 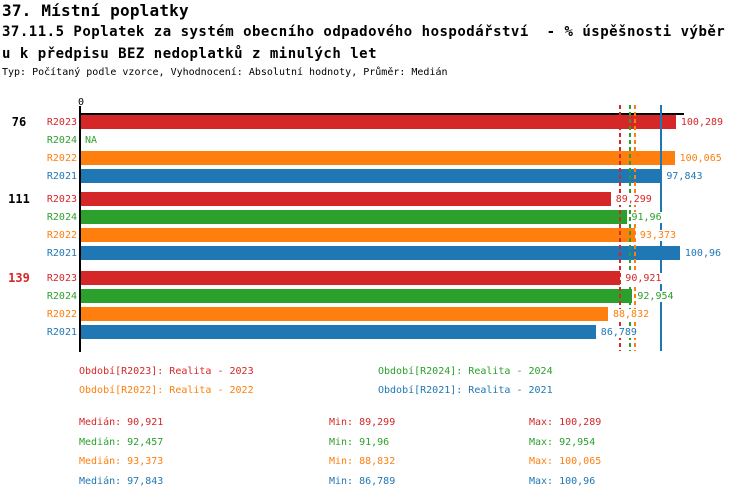 I want to click on legend-item: Období[R2024]: Realita - 2024, so click(x=465, y=371).